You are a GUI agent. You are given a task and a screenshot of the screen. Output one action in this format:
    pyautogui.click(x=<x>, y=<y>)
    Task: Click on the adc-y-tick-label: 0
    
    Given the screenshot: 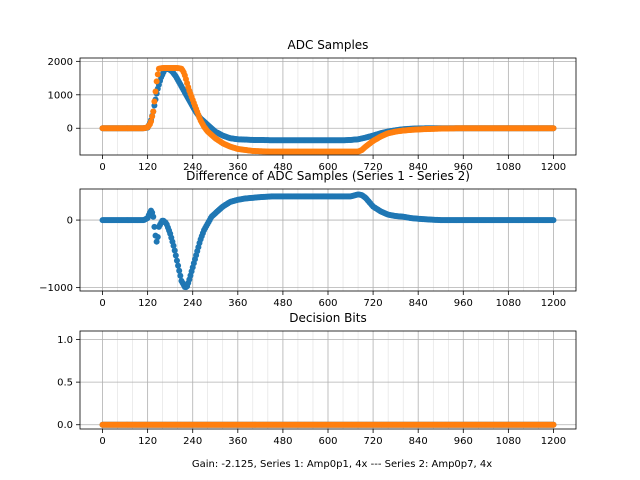 What is the action you would take?
    pyautogui.click(x=70, y=129)
    